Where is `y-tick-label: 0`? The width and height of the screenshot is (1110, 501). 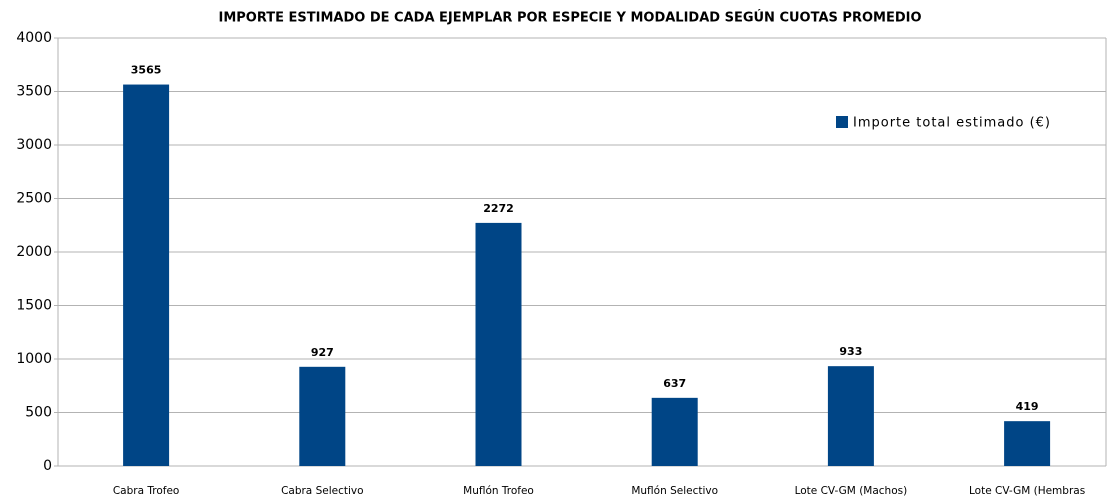
y-tick-label: 0 is located at coordinates (47, 466).